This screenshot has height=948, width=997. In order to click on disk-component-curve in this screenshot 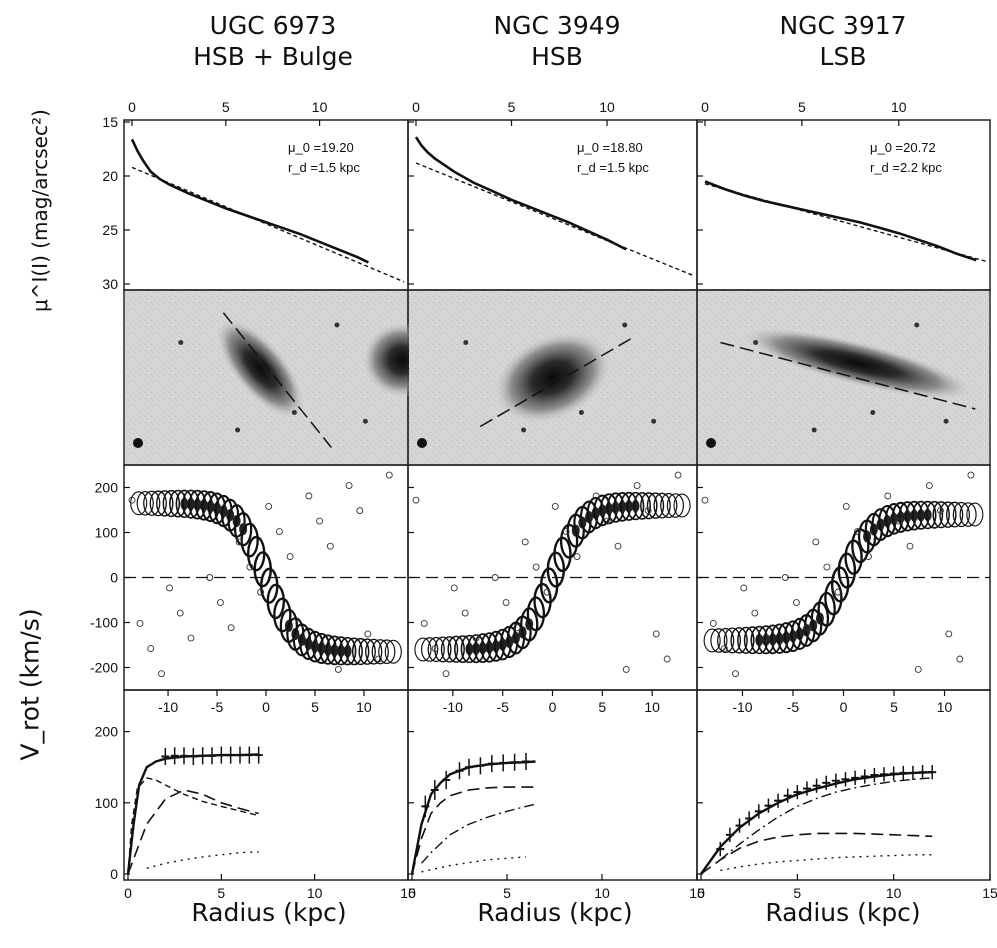, I will do `click(193, 832)`.